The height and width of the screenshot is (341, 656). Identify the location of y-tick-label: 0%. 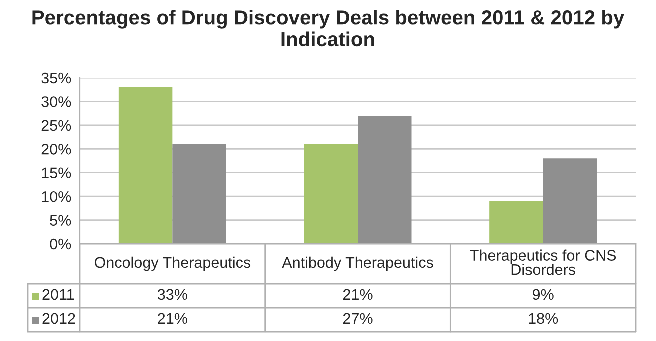
(61, 244).